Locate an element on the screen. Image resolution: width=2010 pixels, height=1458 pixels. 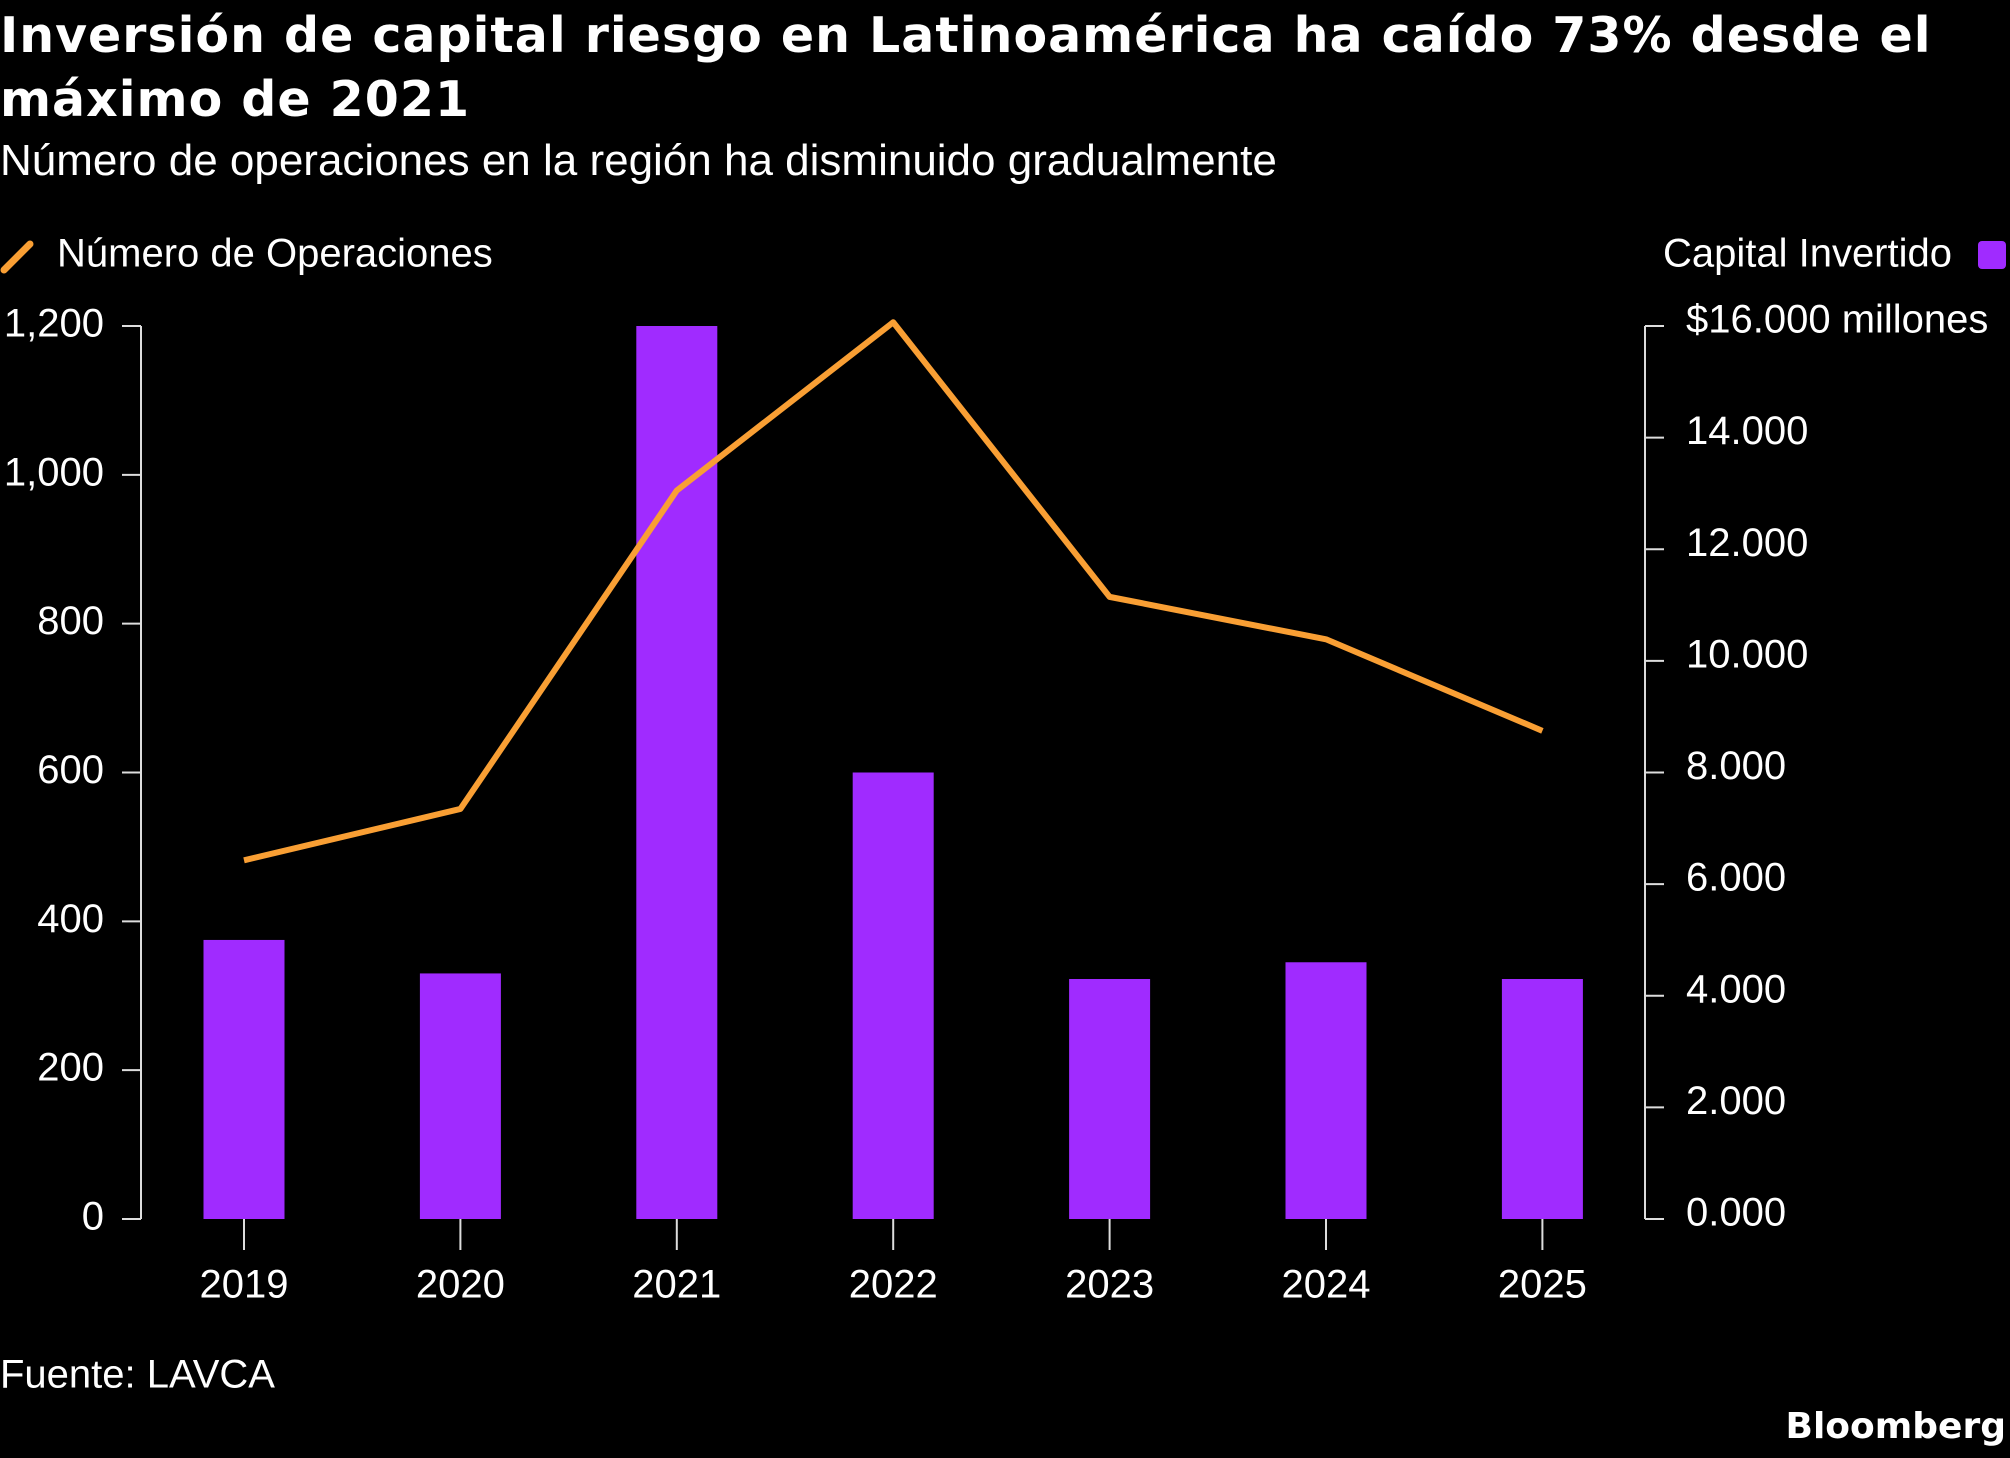
x-tick-label: 2025 is located at coordinates (1542, 1285).